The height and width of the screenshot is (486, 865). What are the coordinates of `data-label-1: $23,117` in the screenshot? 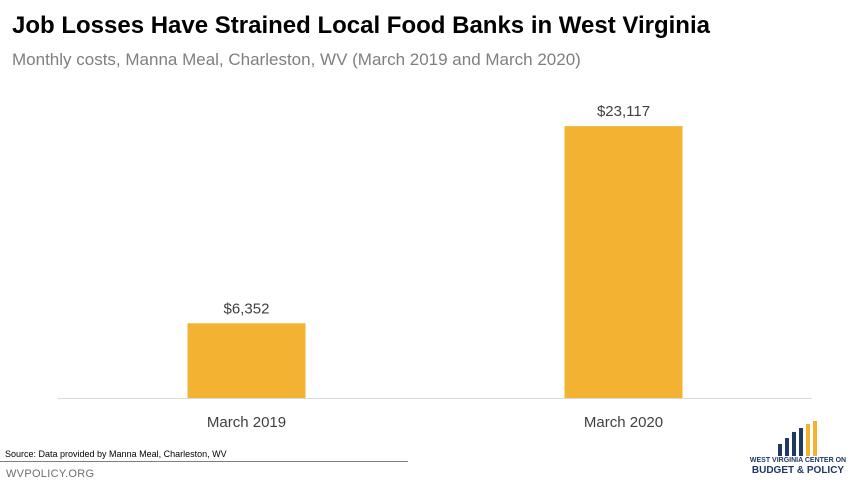 It's located at (623, 111).